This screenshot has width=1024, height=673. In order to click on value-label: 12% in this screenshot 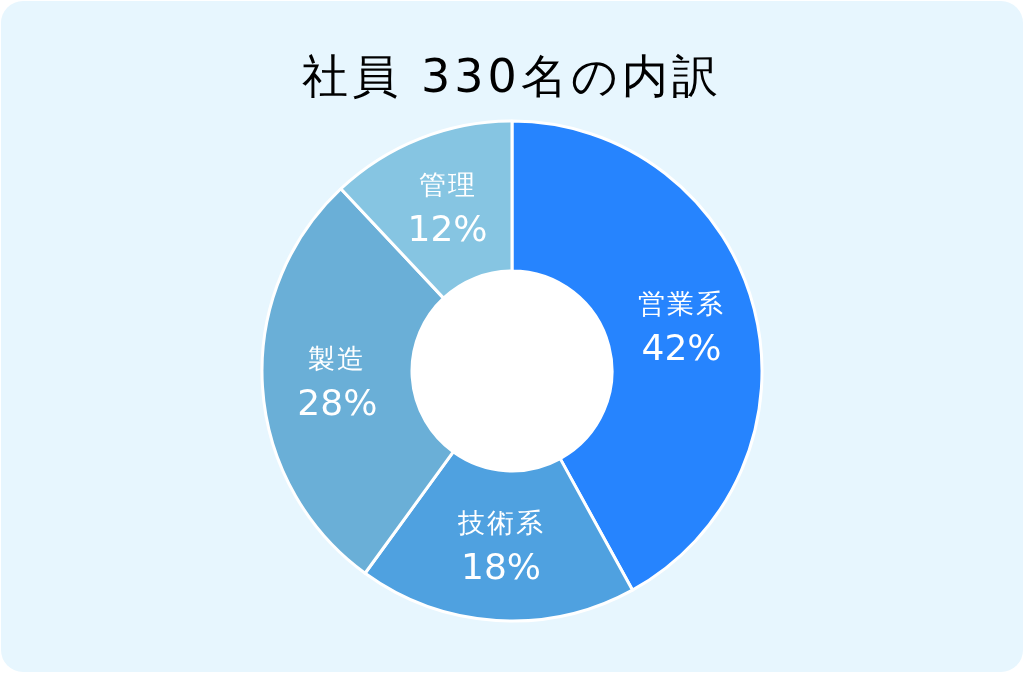, I will do `click(447, 229)`.